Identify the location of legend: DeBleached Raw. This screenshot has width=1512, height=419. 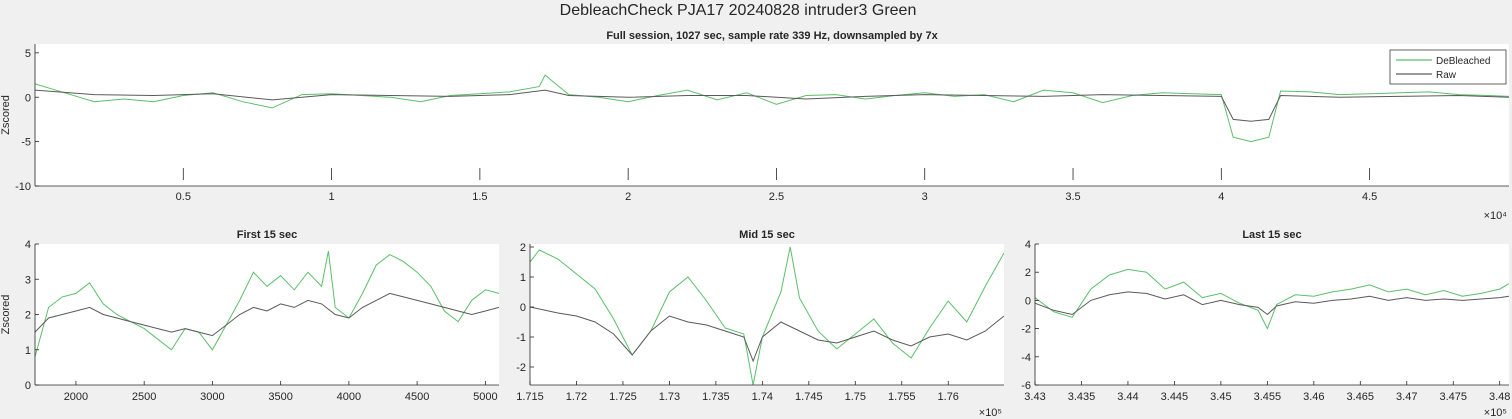
(1448, 67).